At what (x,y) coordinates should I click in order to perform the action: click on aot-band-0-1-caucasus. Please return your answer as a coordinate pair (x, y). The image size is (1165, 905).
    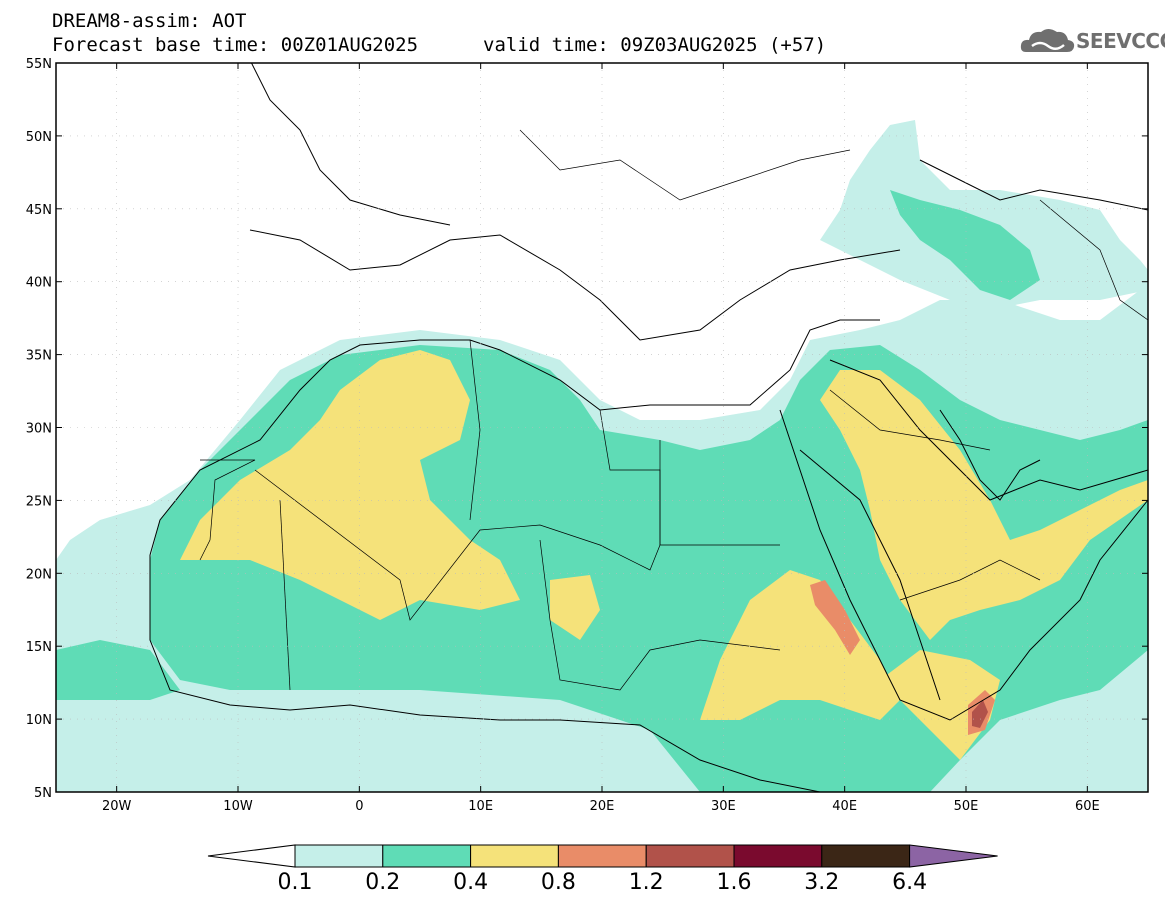
    Looking at the image, I should click on (984, 215).